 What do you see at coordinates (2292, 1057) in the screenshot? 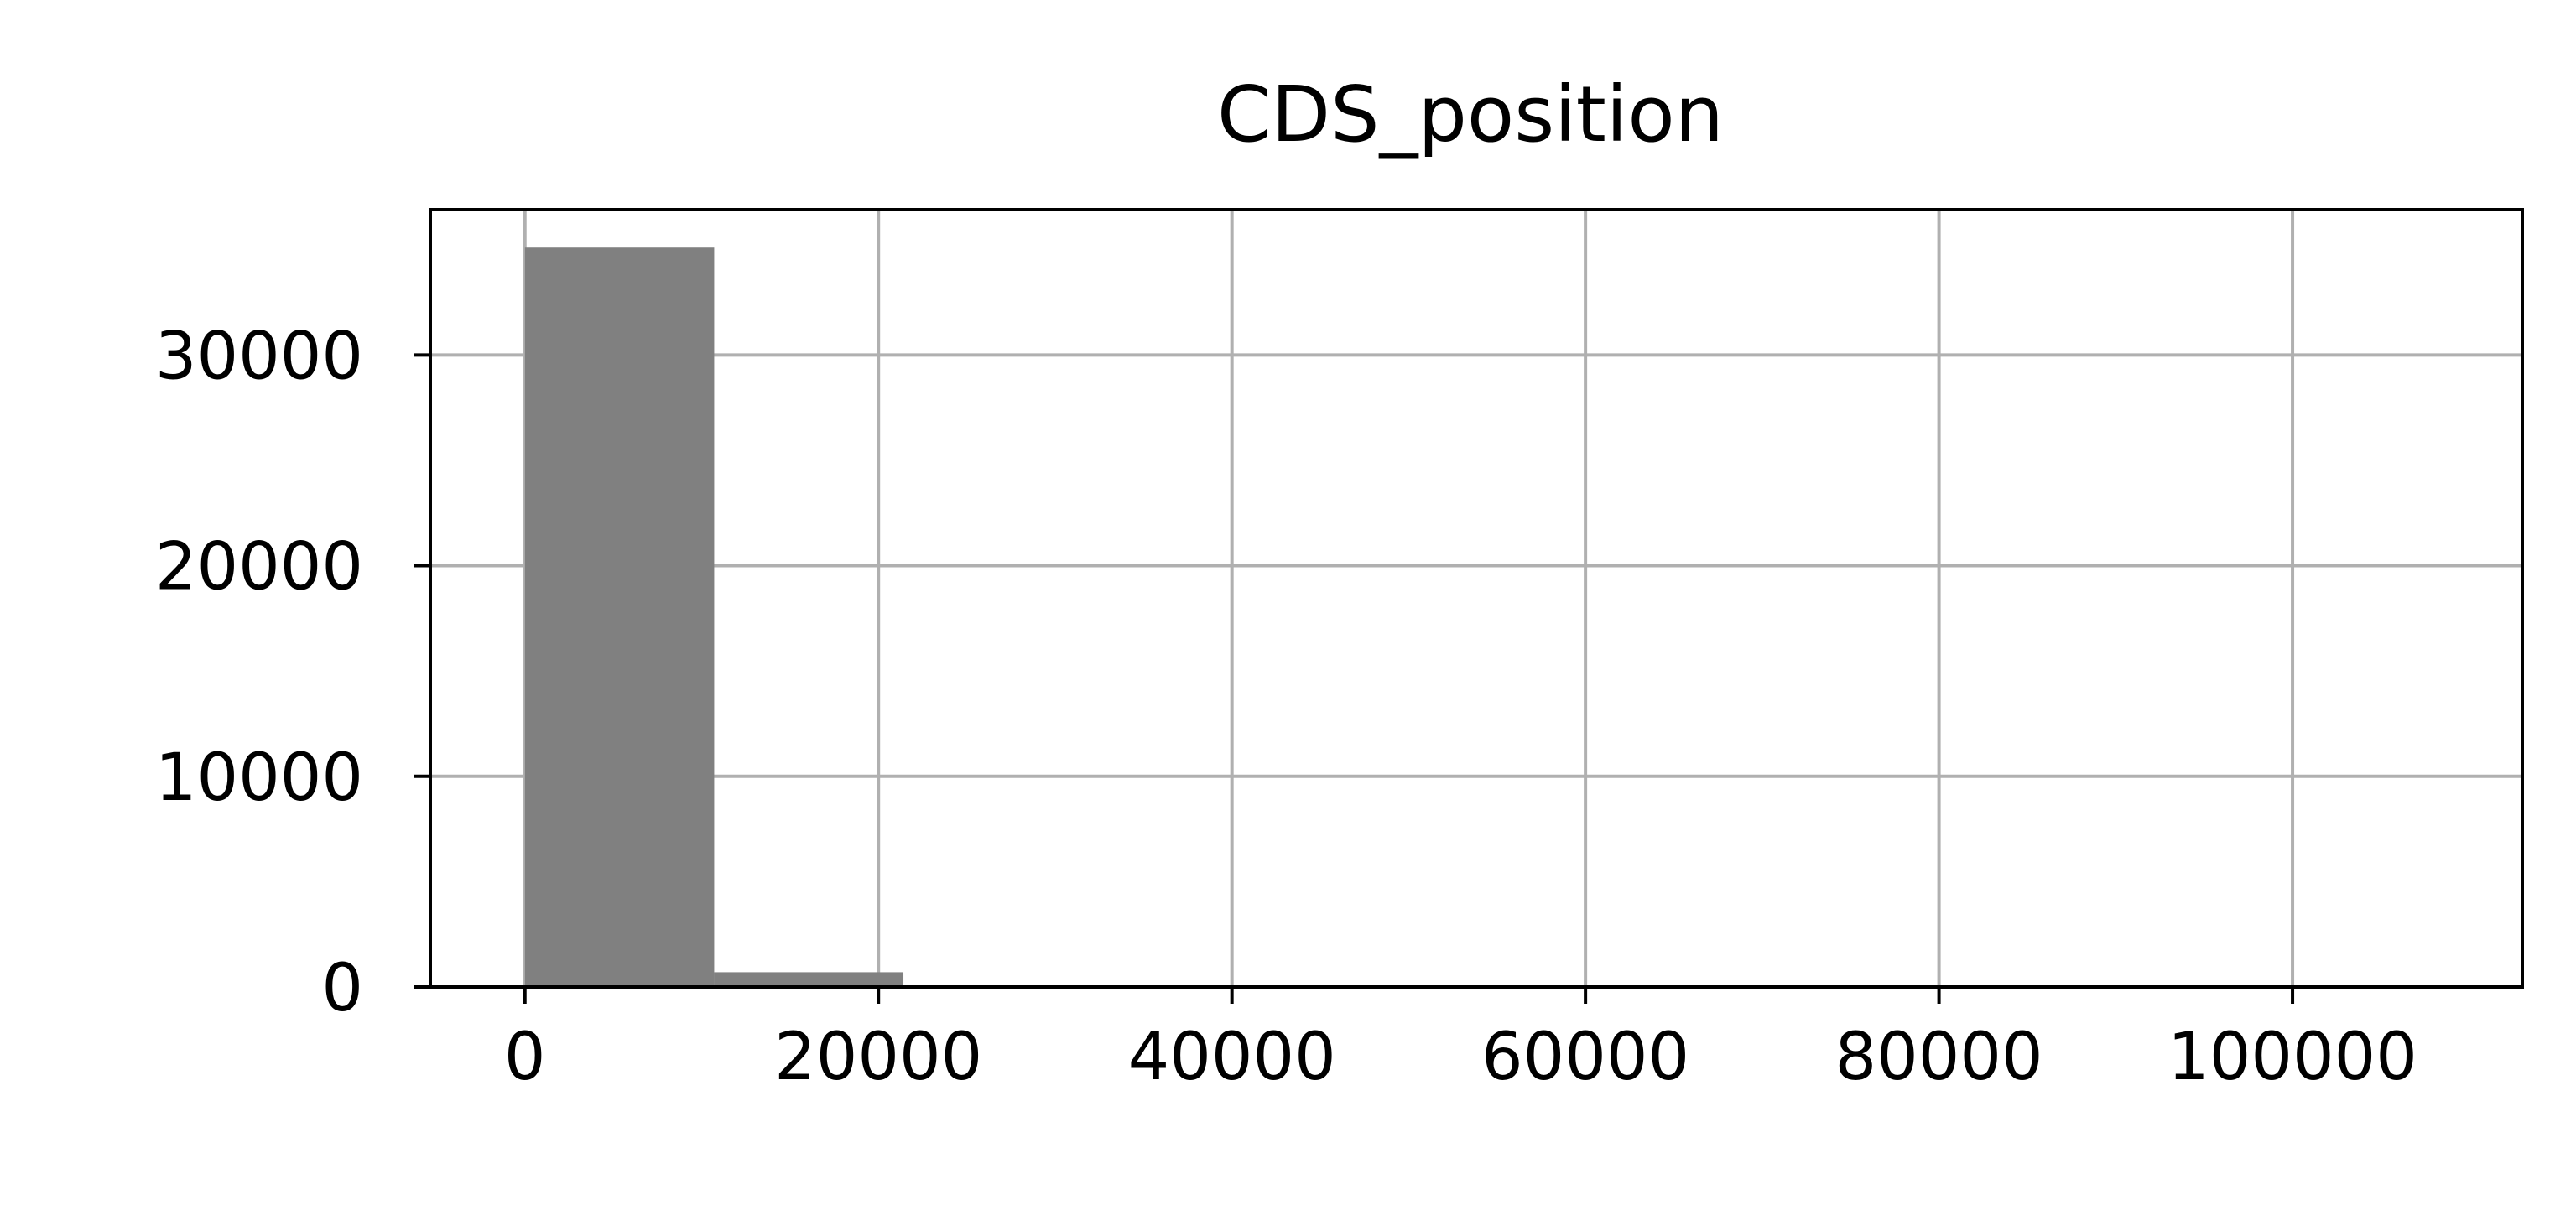
I see `x-tick-label: 100000` at bounding box center [2292, 1057].